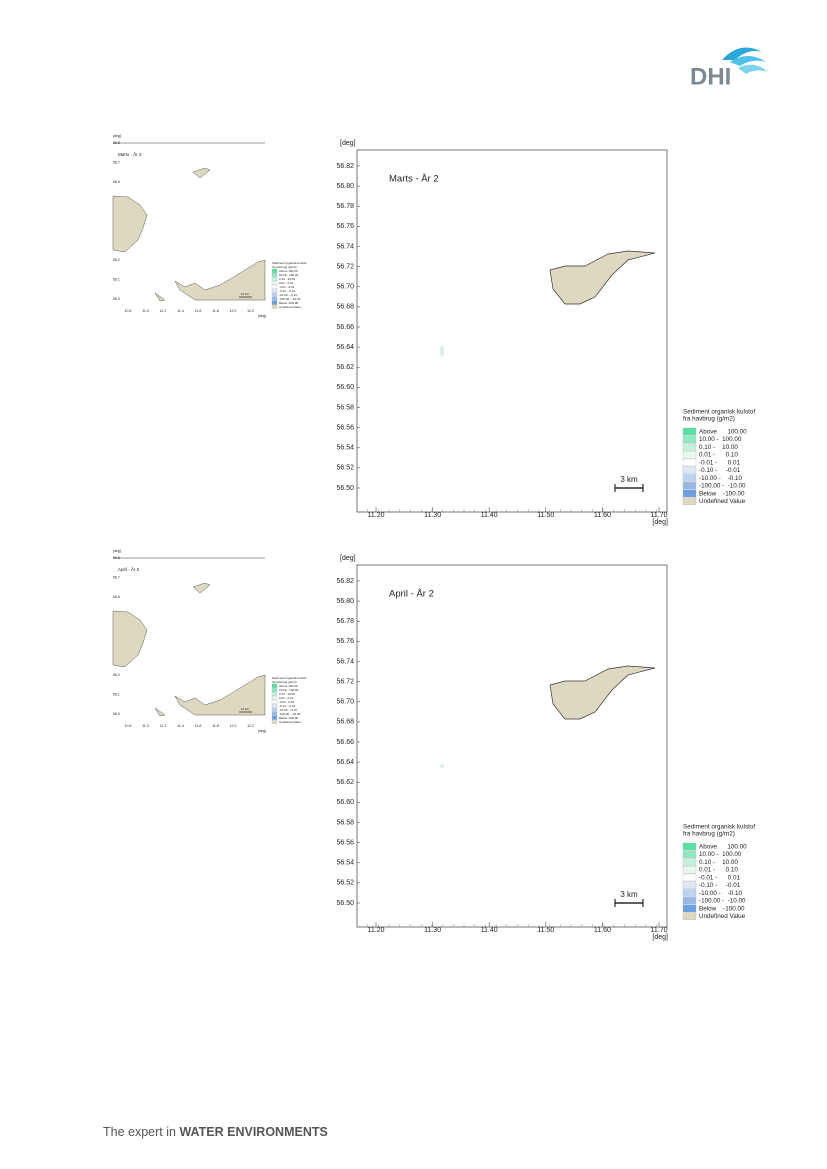 This screenshot has width=827, height=1169. I want to click on footer: The expert in WATER ENVIRONMENTS, so click(215, 1132).